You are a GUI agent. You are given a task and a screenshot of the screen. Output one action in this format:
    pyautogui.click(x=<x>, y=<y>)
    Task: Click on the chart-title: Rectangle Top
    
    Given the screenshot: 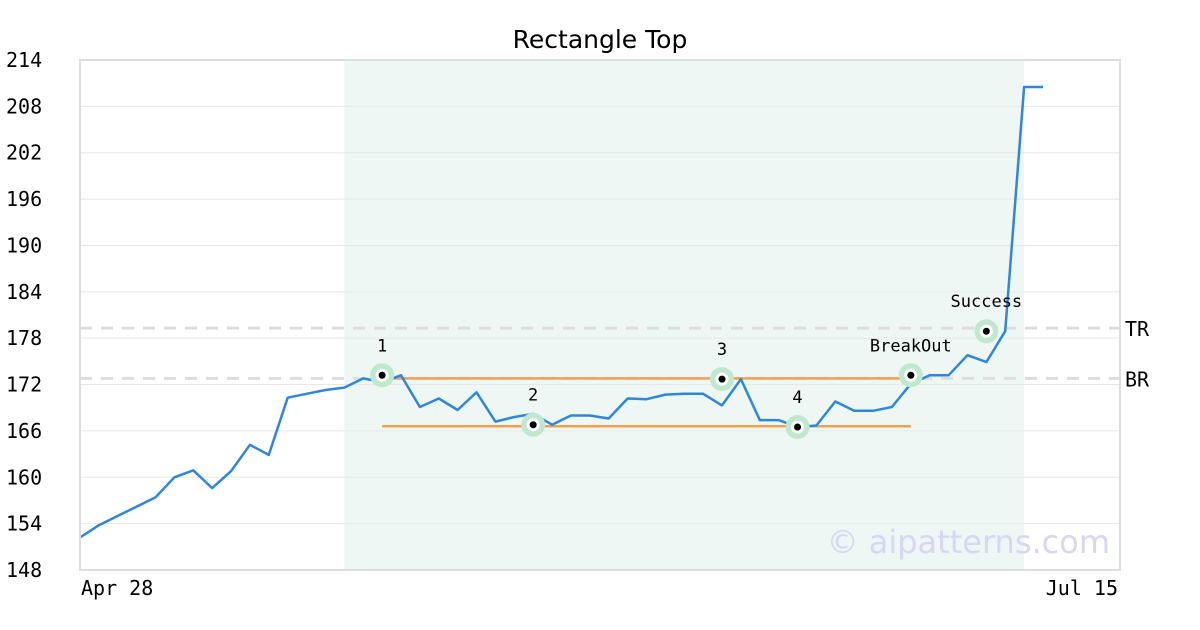 What is the action you would take?
    pyautogui.click(x=600, y=39)
    